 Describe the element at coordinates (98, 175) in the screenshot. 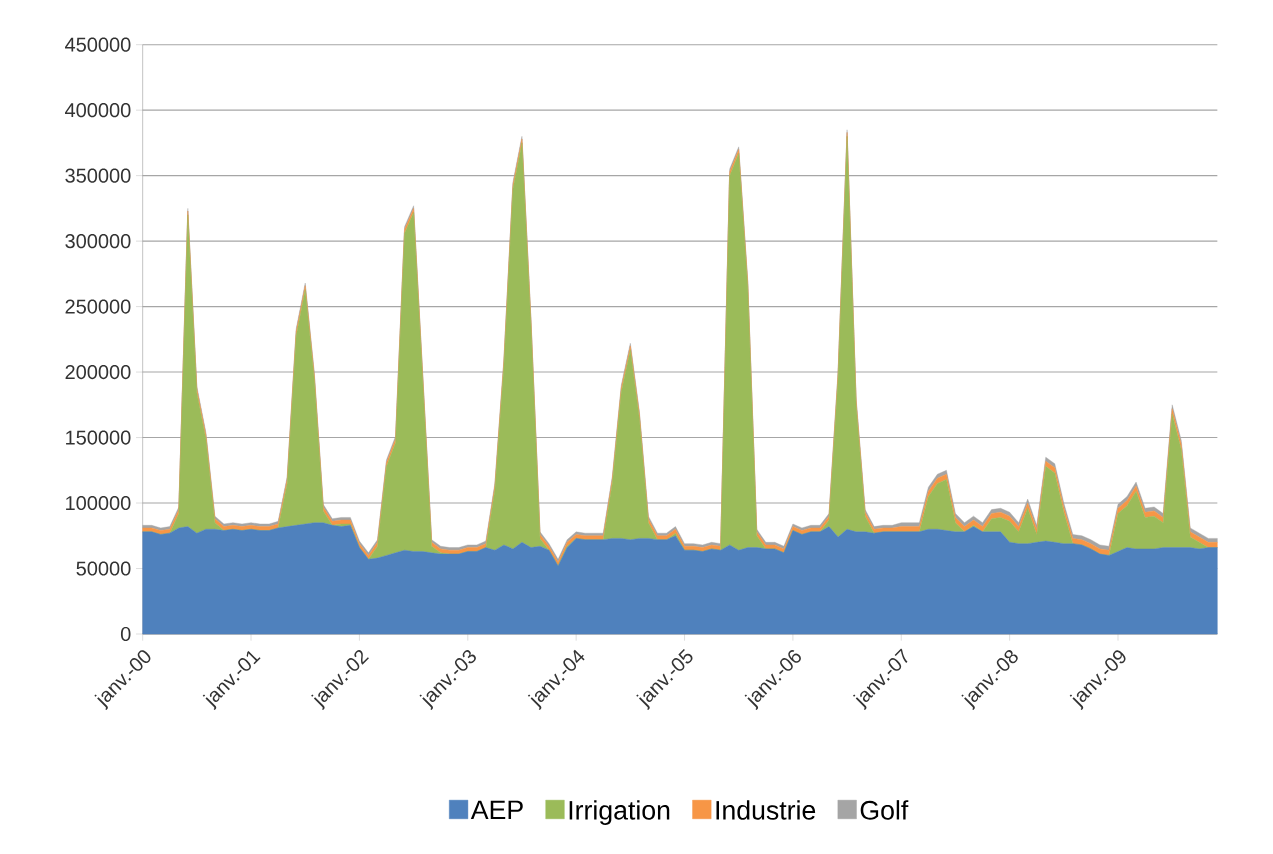

I see `y-tick-label: 350000` at that location.